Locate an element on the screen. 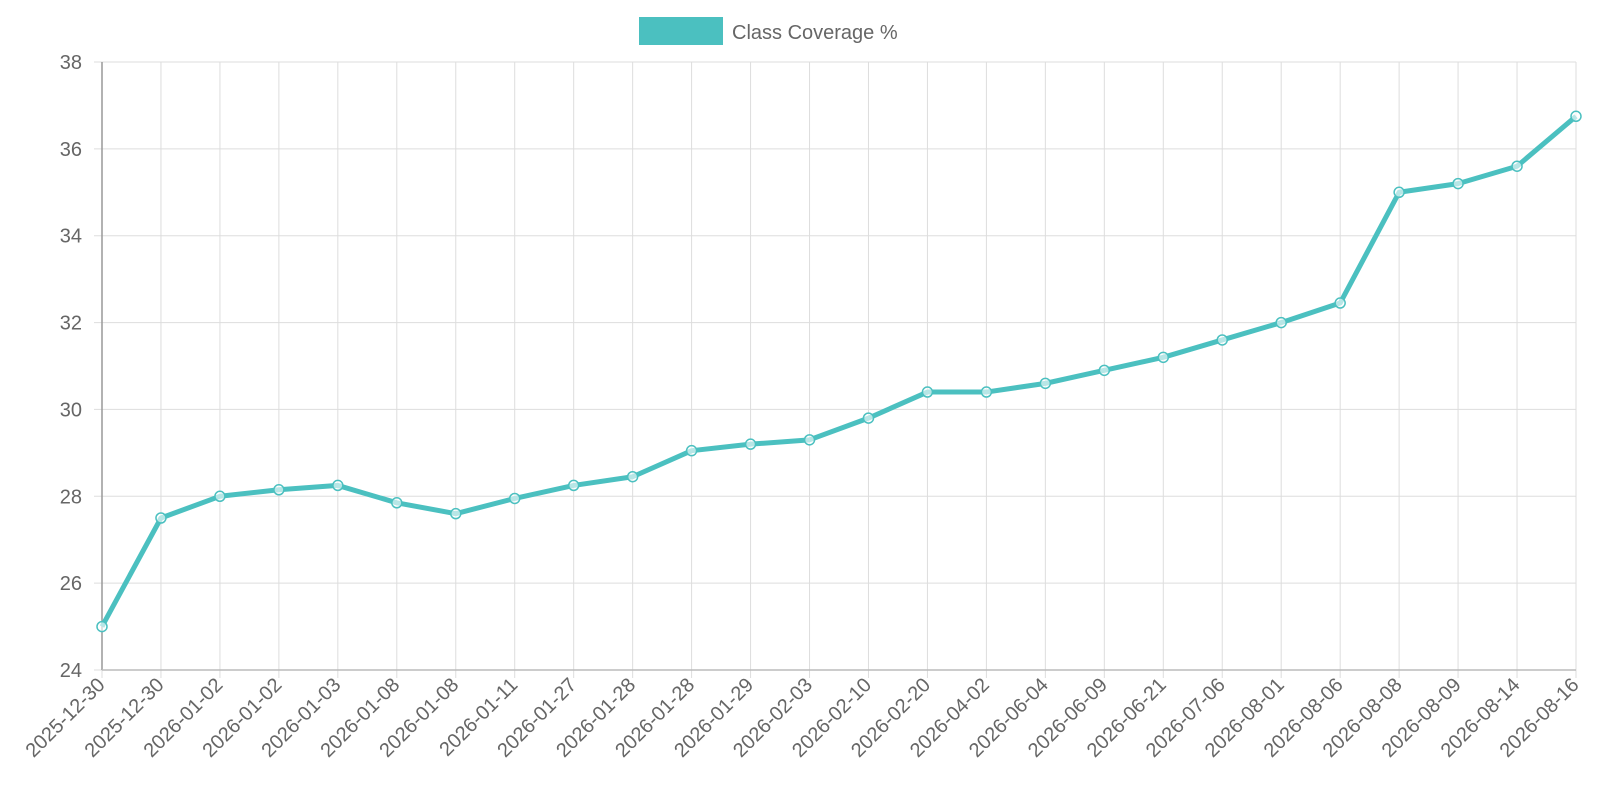  legend-label: Class Coverage % is located at coordinates (815, 33).